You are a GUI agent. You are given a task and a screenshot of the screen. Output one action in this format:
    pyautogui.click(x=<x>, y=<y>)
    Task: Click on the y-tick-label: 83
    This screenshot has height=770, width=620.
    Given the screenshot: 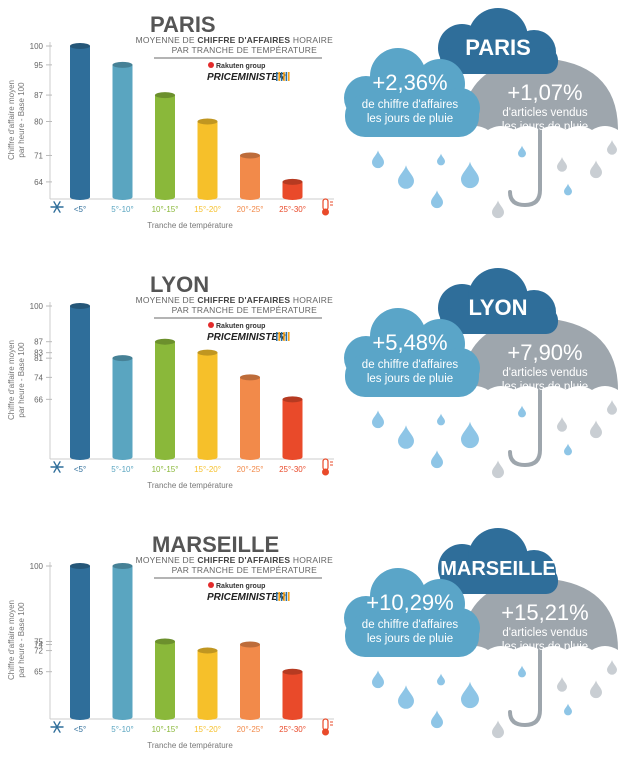 What is the action you would take?
    pyautogui.click(x=38, y=353)
    